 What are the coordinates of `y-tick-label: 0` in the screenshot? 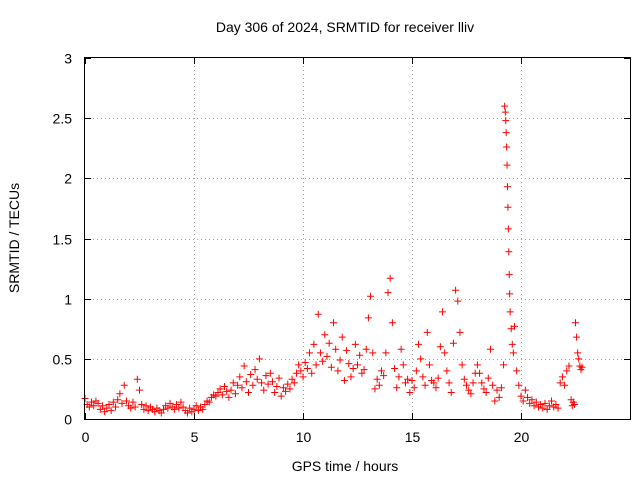 It's located at (68, 420).